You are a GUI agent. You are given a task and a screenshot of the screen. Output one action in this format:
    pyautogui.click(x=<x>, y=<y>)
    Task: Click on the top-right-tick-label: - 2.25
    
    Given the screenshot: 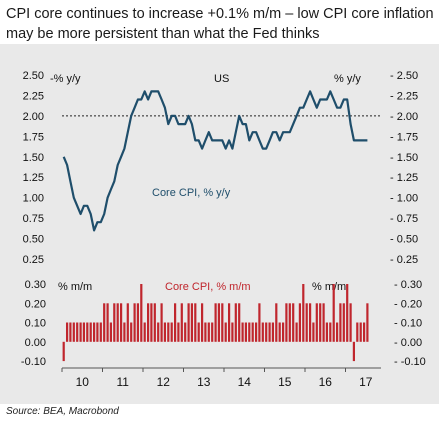 What is the action you would take?
    pyautogui.click(x=404, y=96)
    